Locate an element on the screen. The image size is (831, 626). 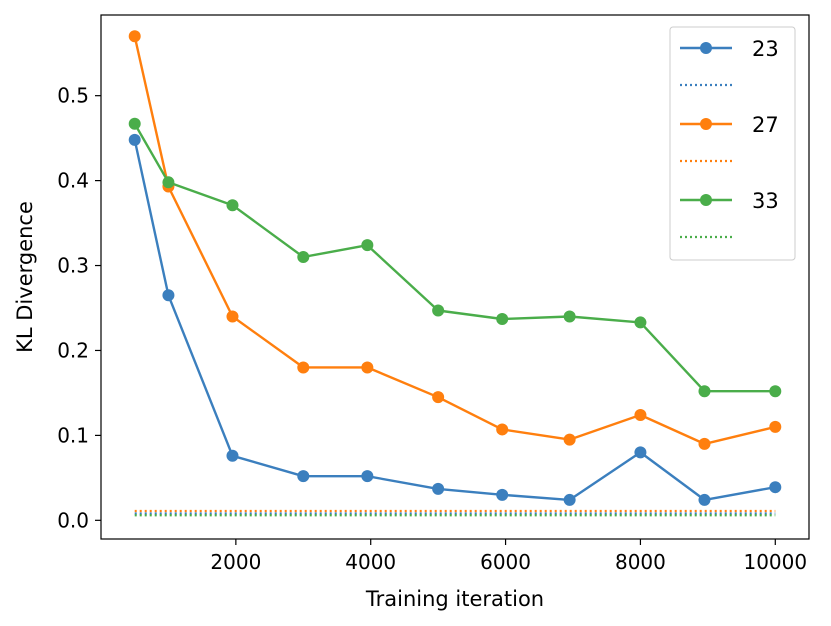
y-axis-label: KL Divergence is located at coordinates (25, 277).